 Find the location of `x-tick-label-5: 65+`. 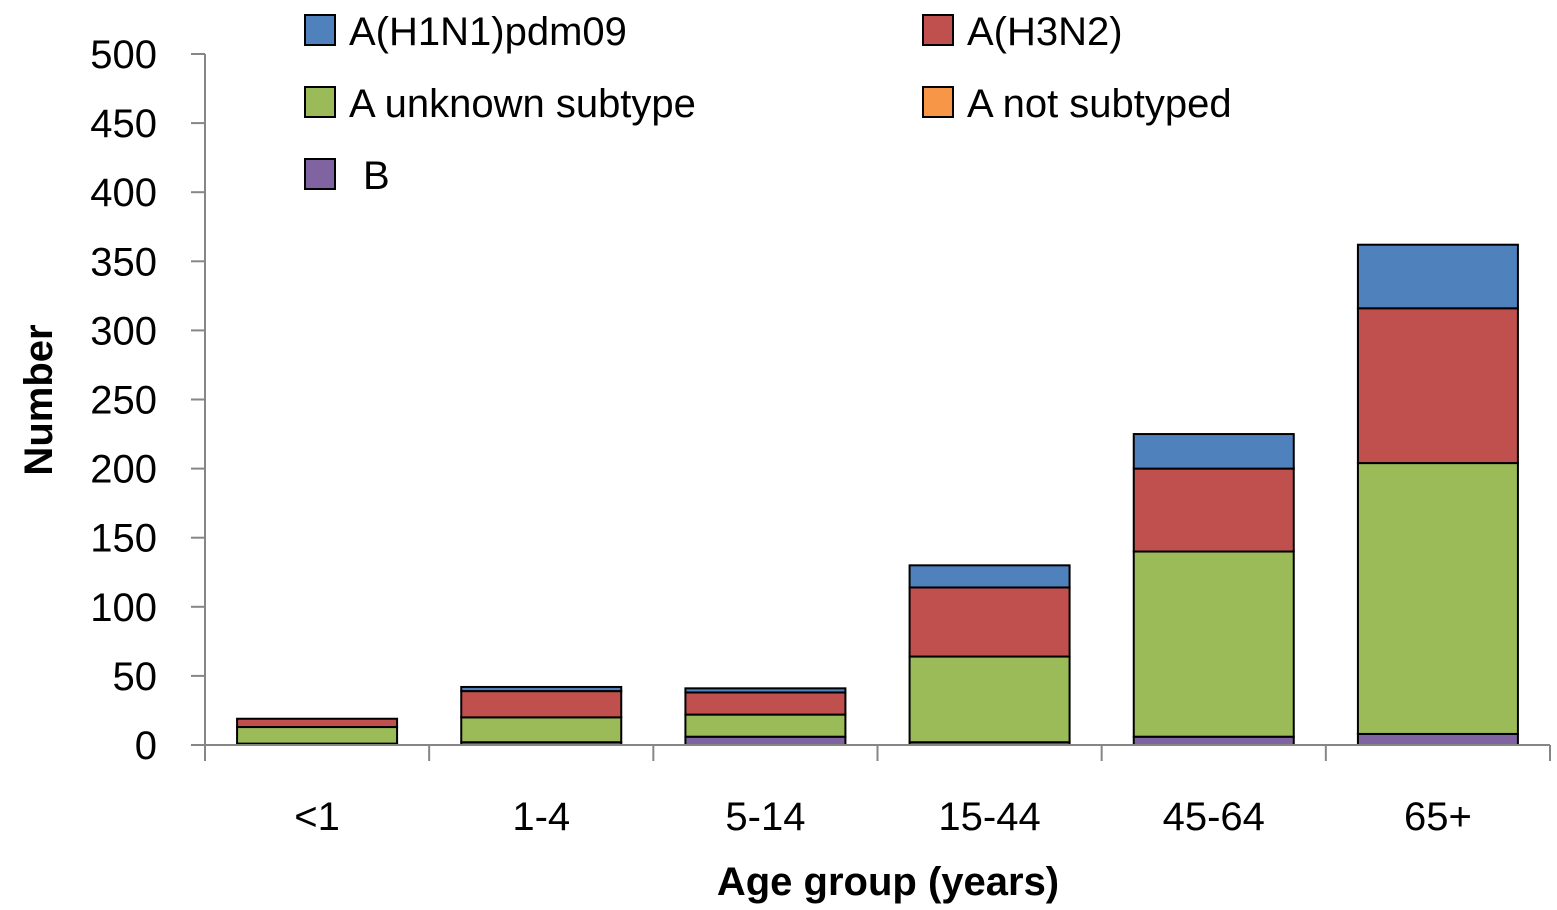

x-tick-label-5: 65+ is located at coordinates (1438, 817).